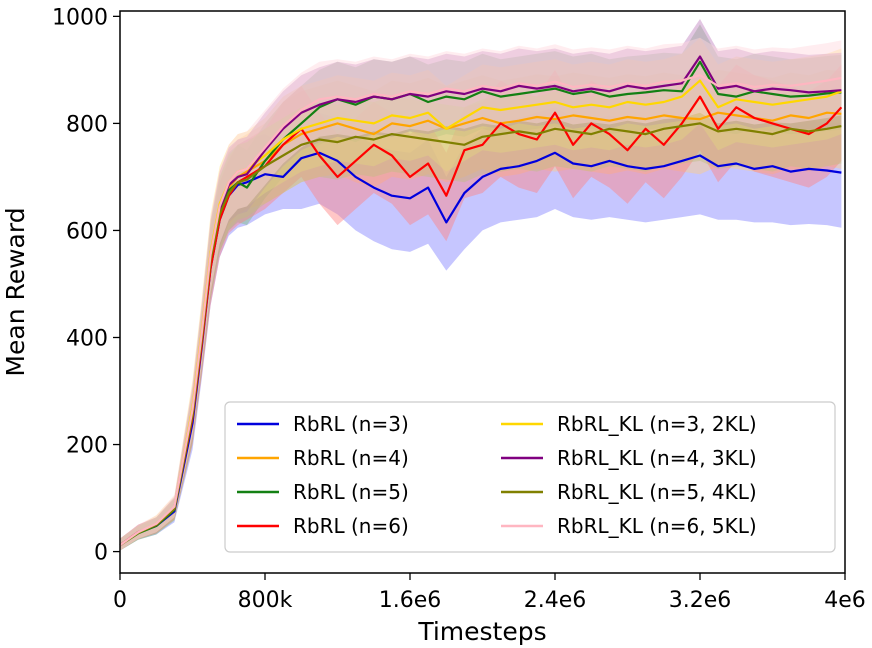 The height and width of the screenshot is (648, 872). What do you see at coordinates (80, 17) in the screenshot?
I see `y-tick-label: 1000` at bounding box center [80, 17].